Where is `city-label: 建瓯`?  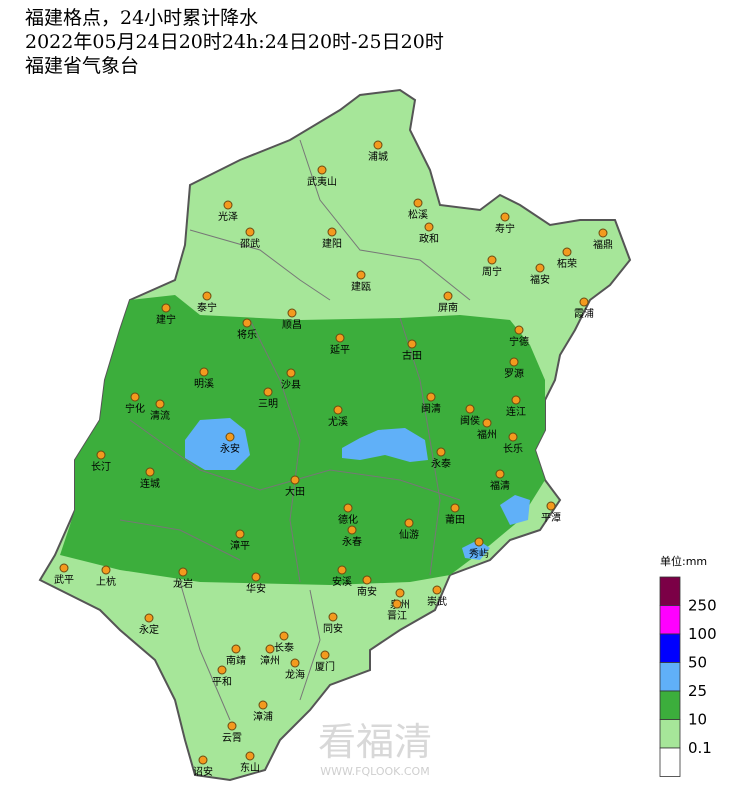
city-label: 建瓯 is located at coordinates (361, 286).